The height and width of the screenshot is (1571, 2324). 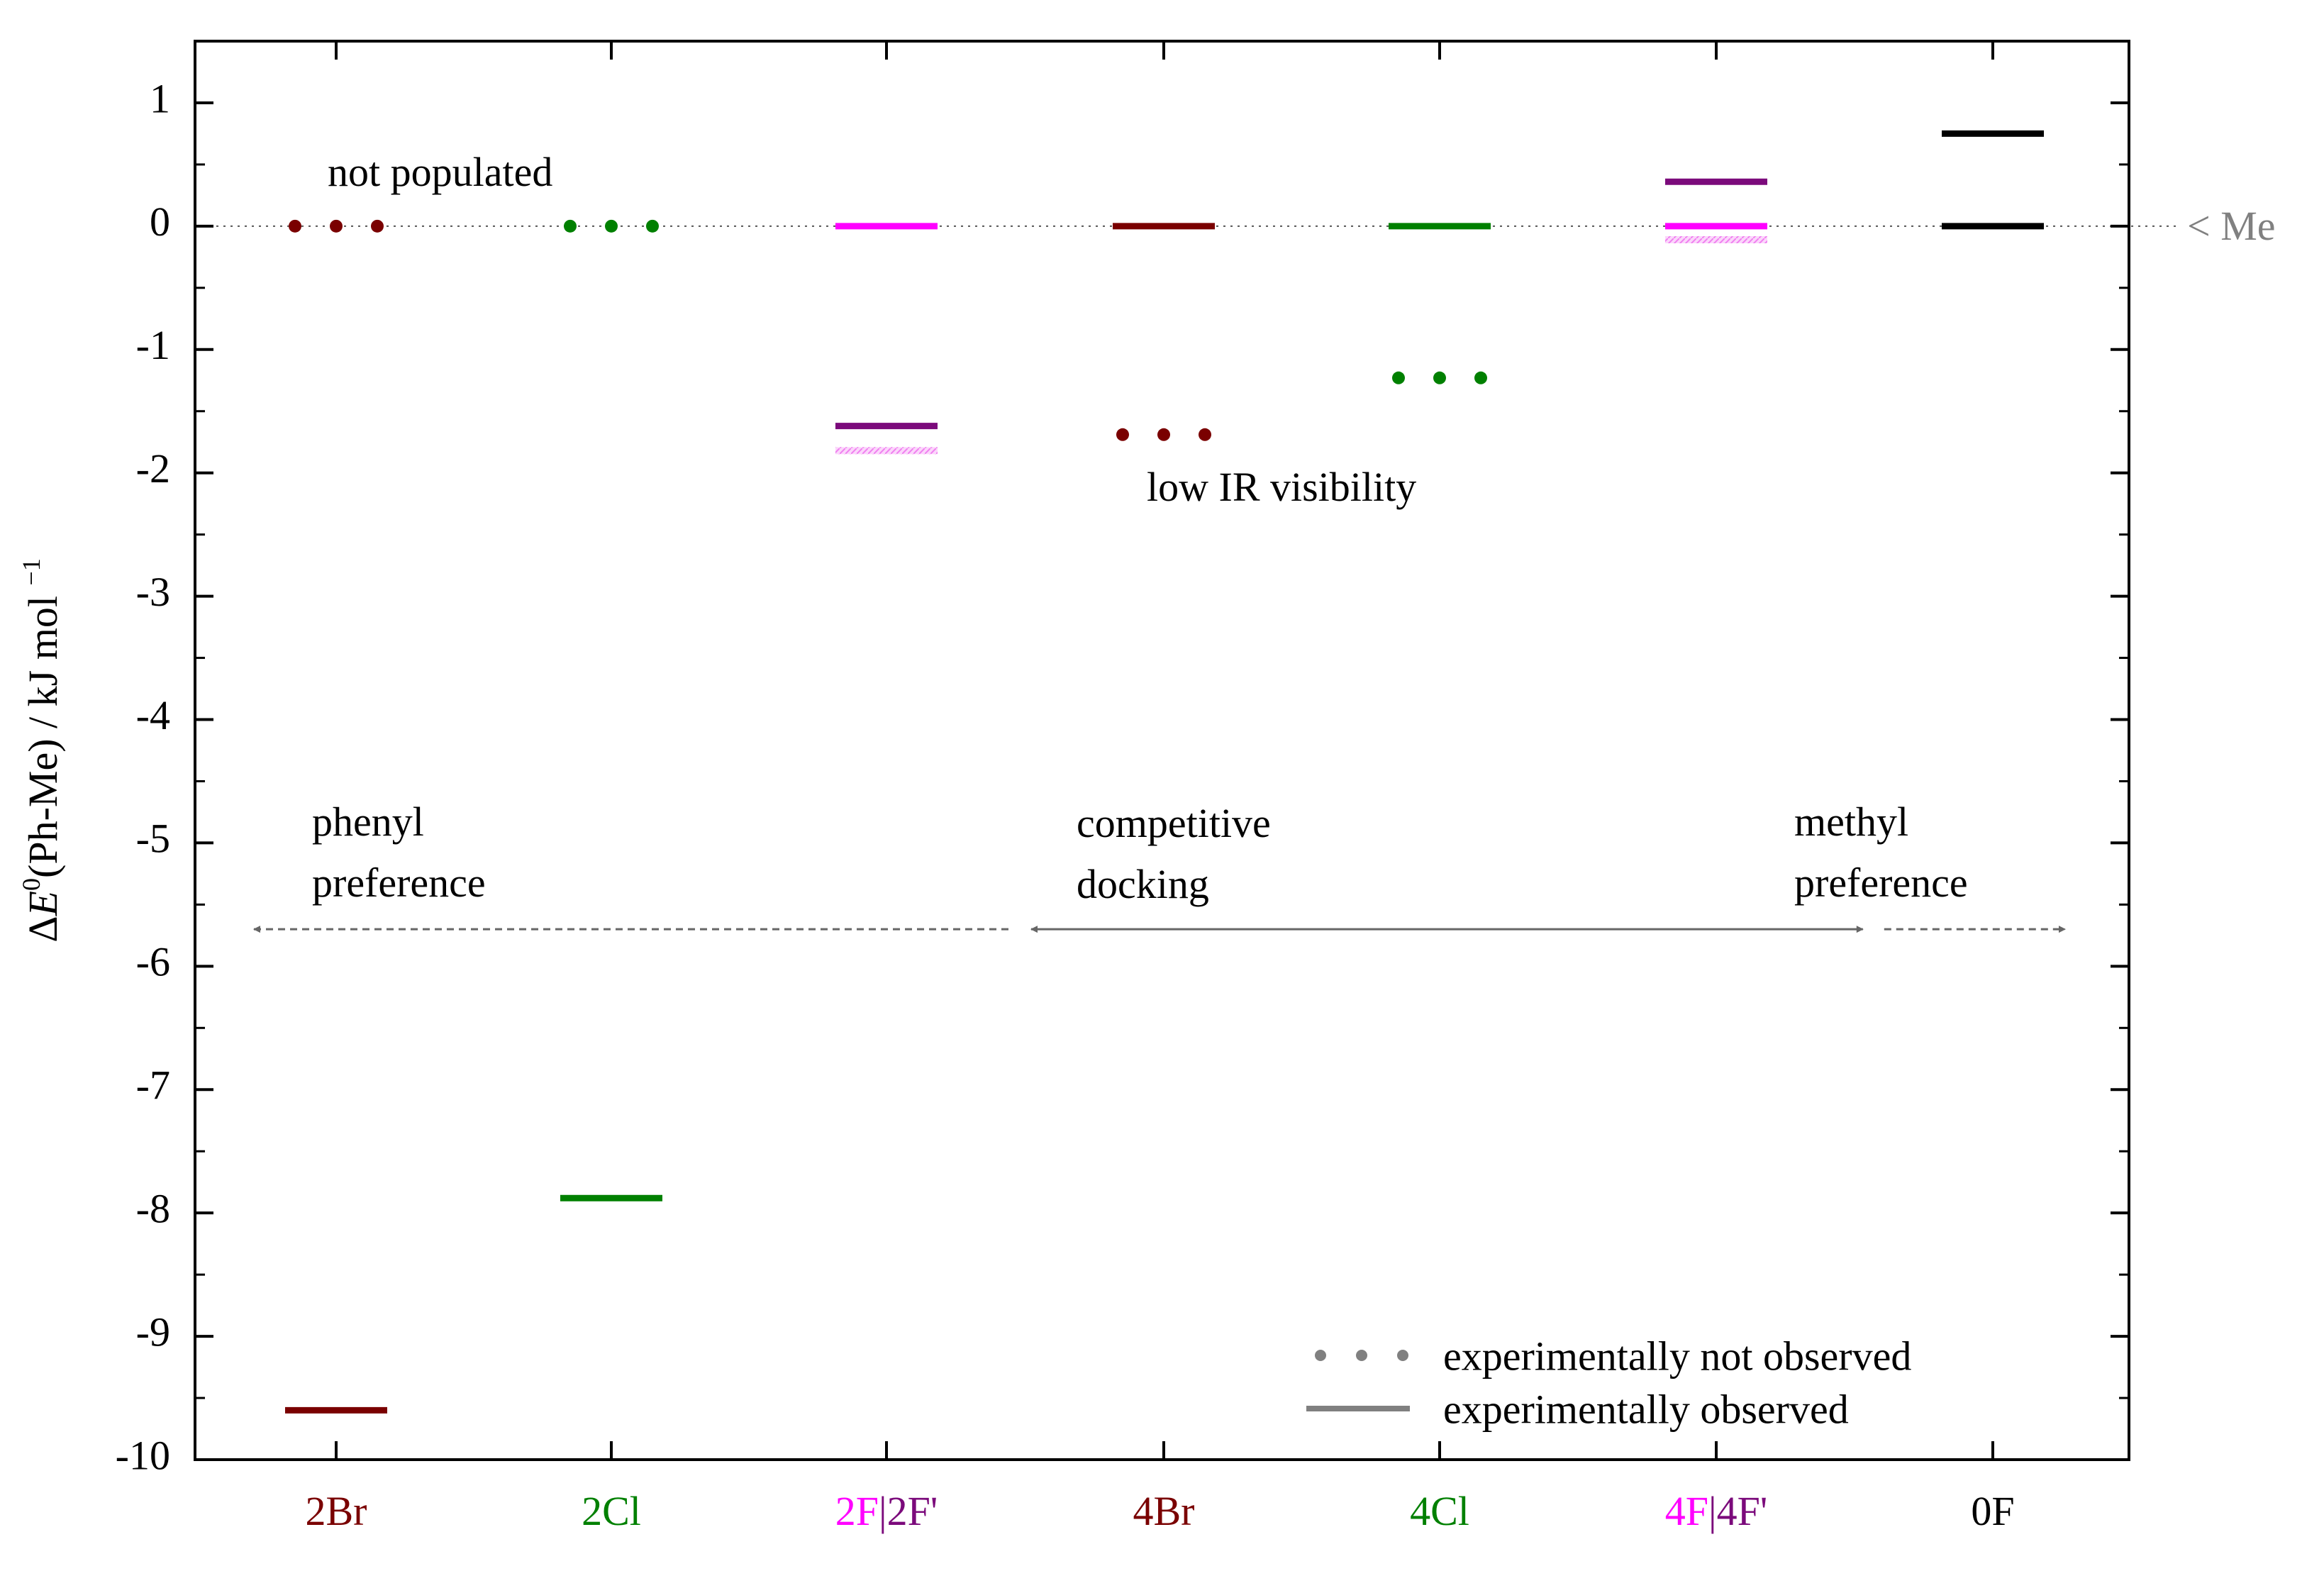 I want to click on x-tick-label: 4F|4F', so click(x=1716, y=1511).